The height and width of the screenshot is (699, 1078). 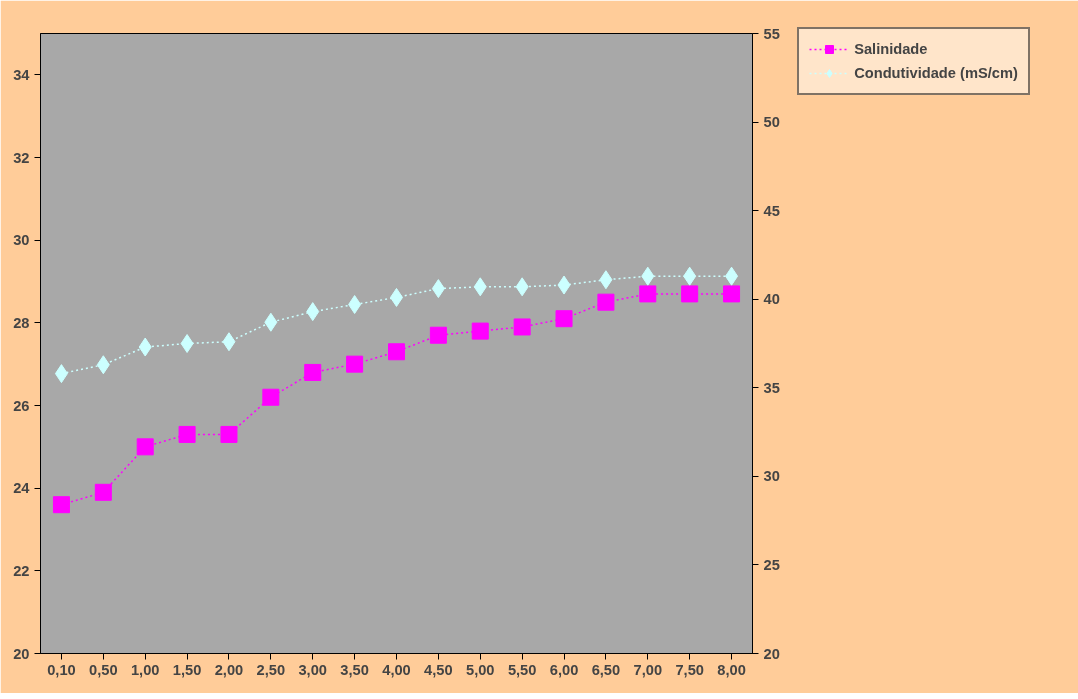 I want to click on y2-tick-label: 35, so click(x=771, y=387).